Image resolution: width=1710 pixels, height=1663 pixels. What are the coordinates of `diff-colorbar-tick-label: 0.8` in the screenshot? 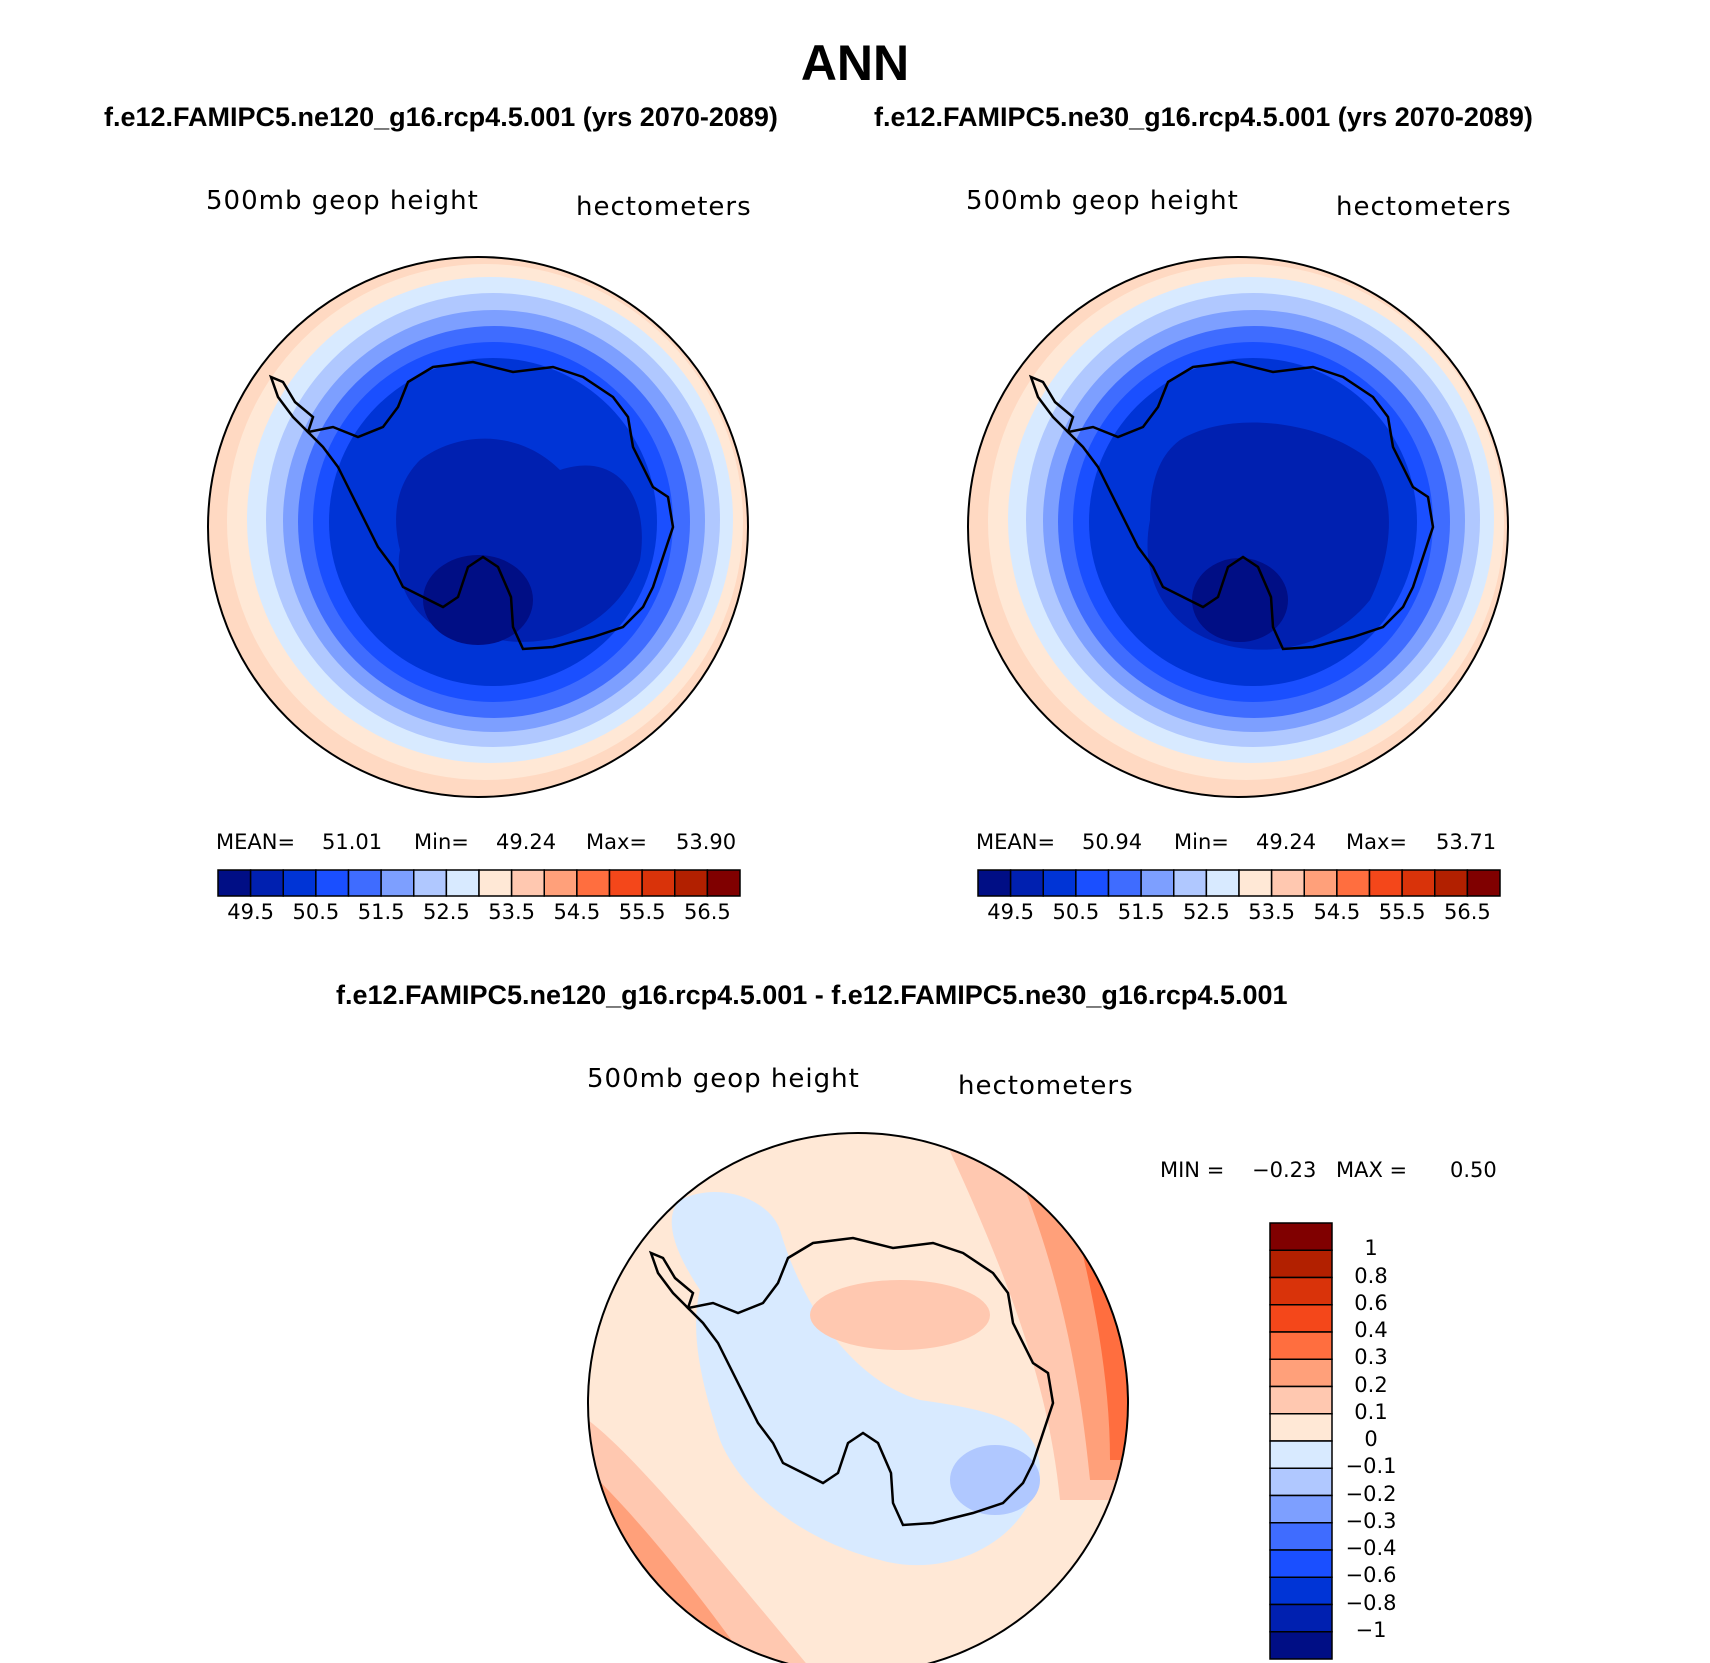 It's located at (1371, 1275).